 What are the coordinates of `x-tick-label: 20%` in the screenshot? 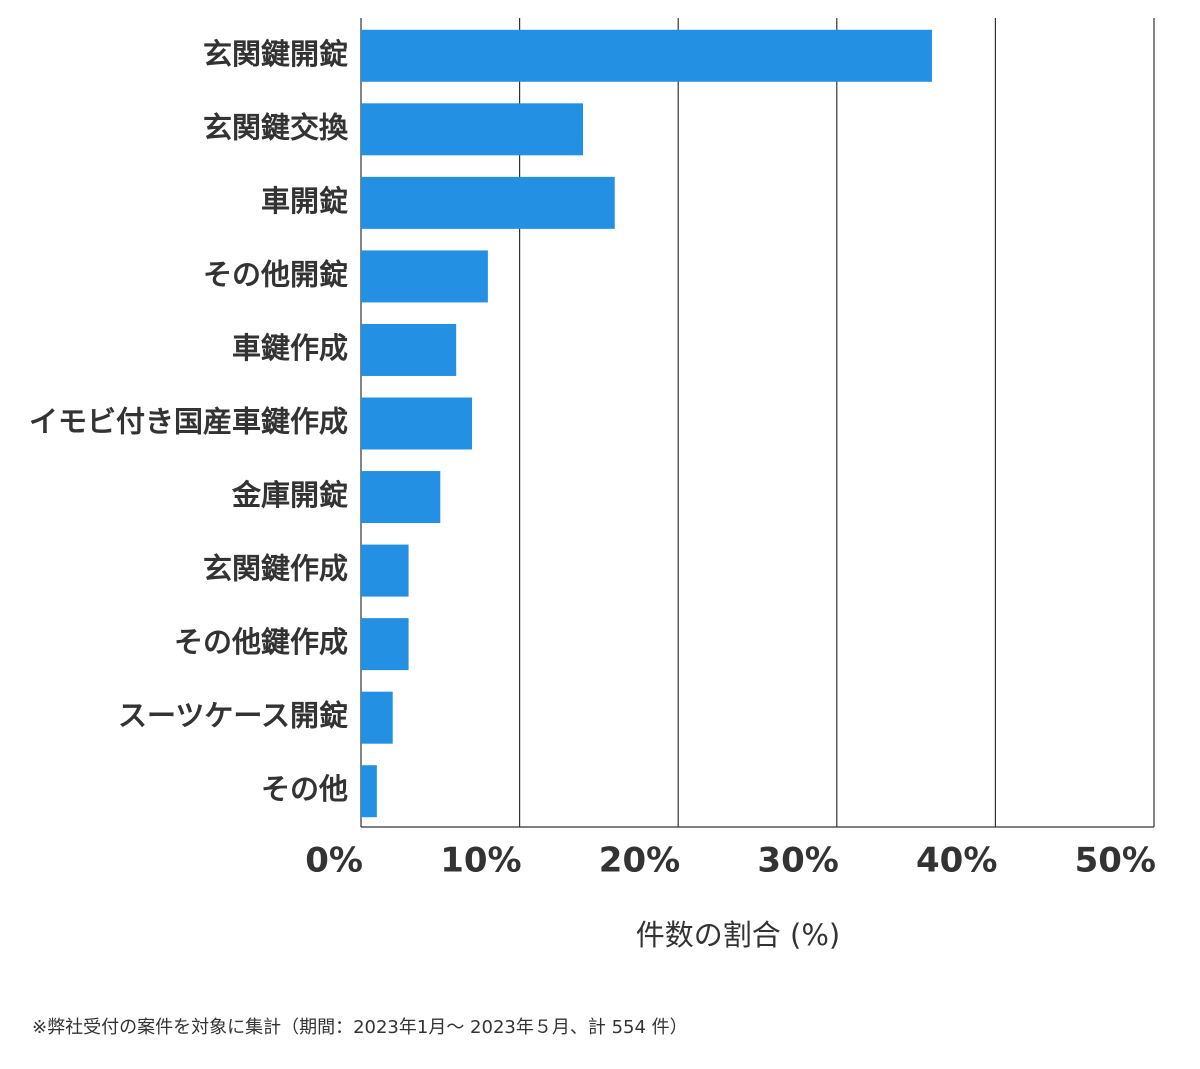 It's located at (639, 861).